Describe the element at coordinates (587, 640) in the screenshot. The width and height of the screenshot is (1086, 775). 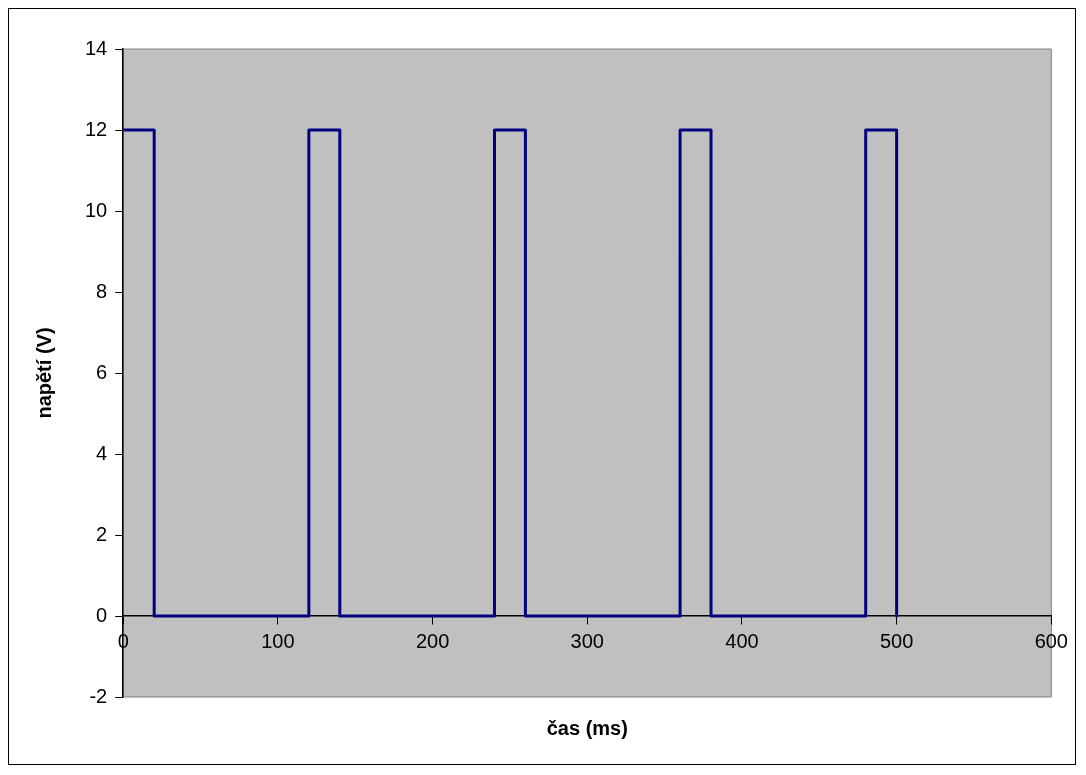
I see `x-tick-label: 300` at that location.